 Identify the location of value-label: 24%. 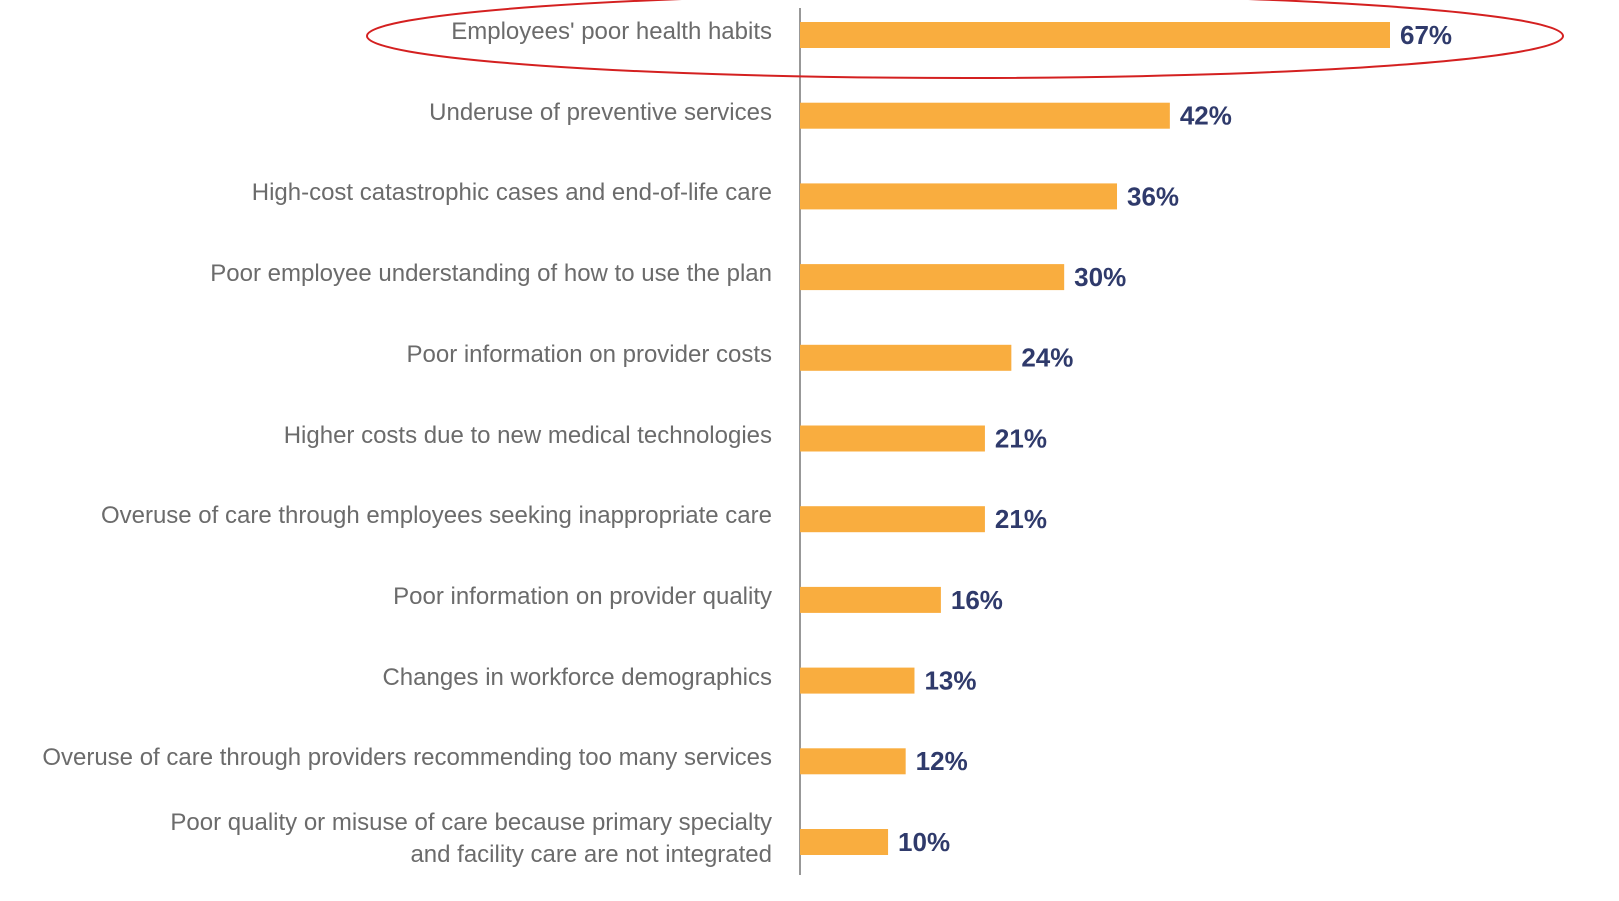
(1047, 358).